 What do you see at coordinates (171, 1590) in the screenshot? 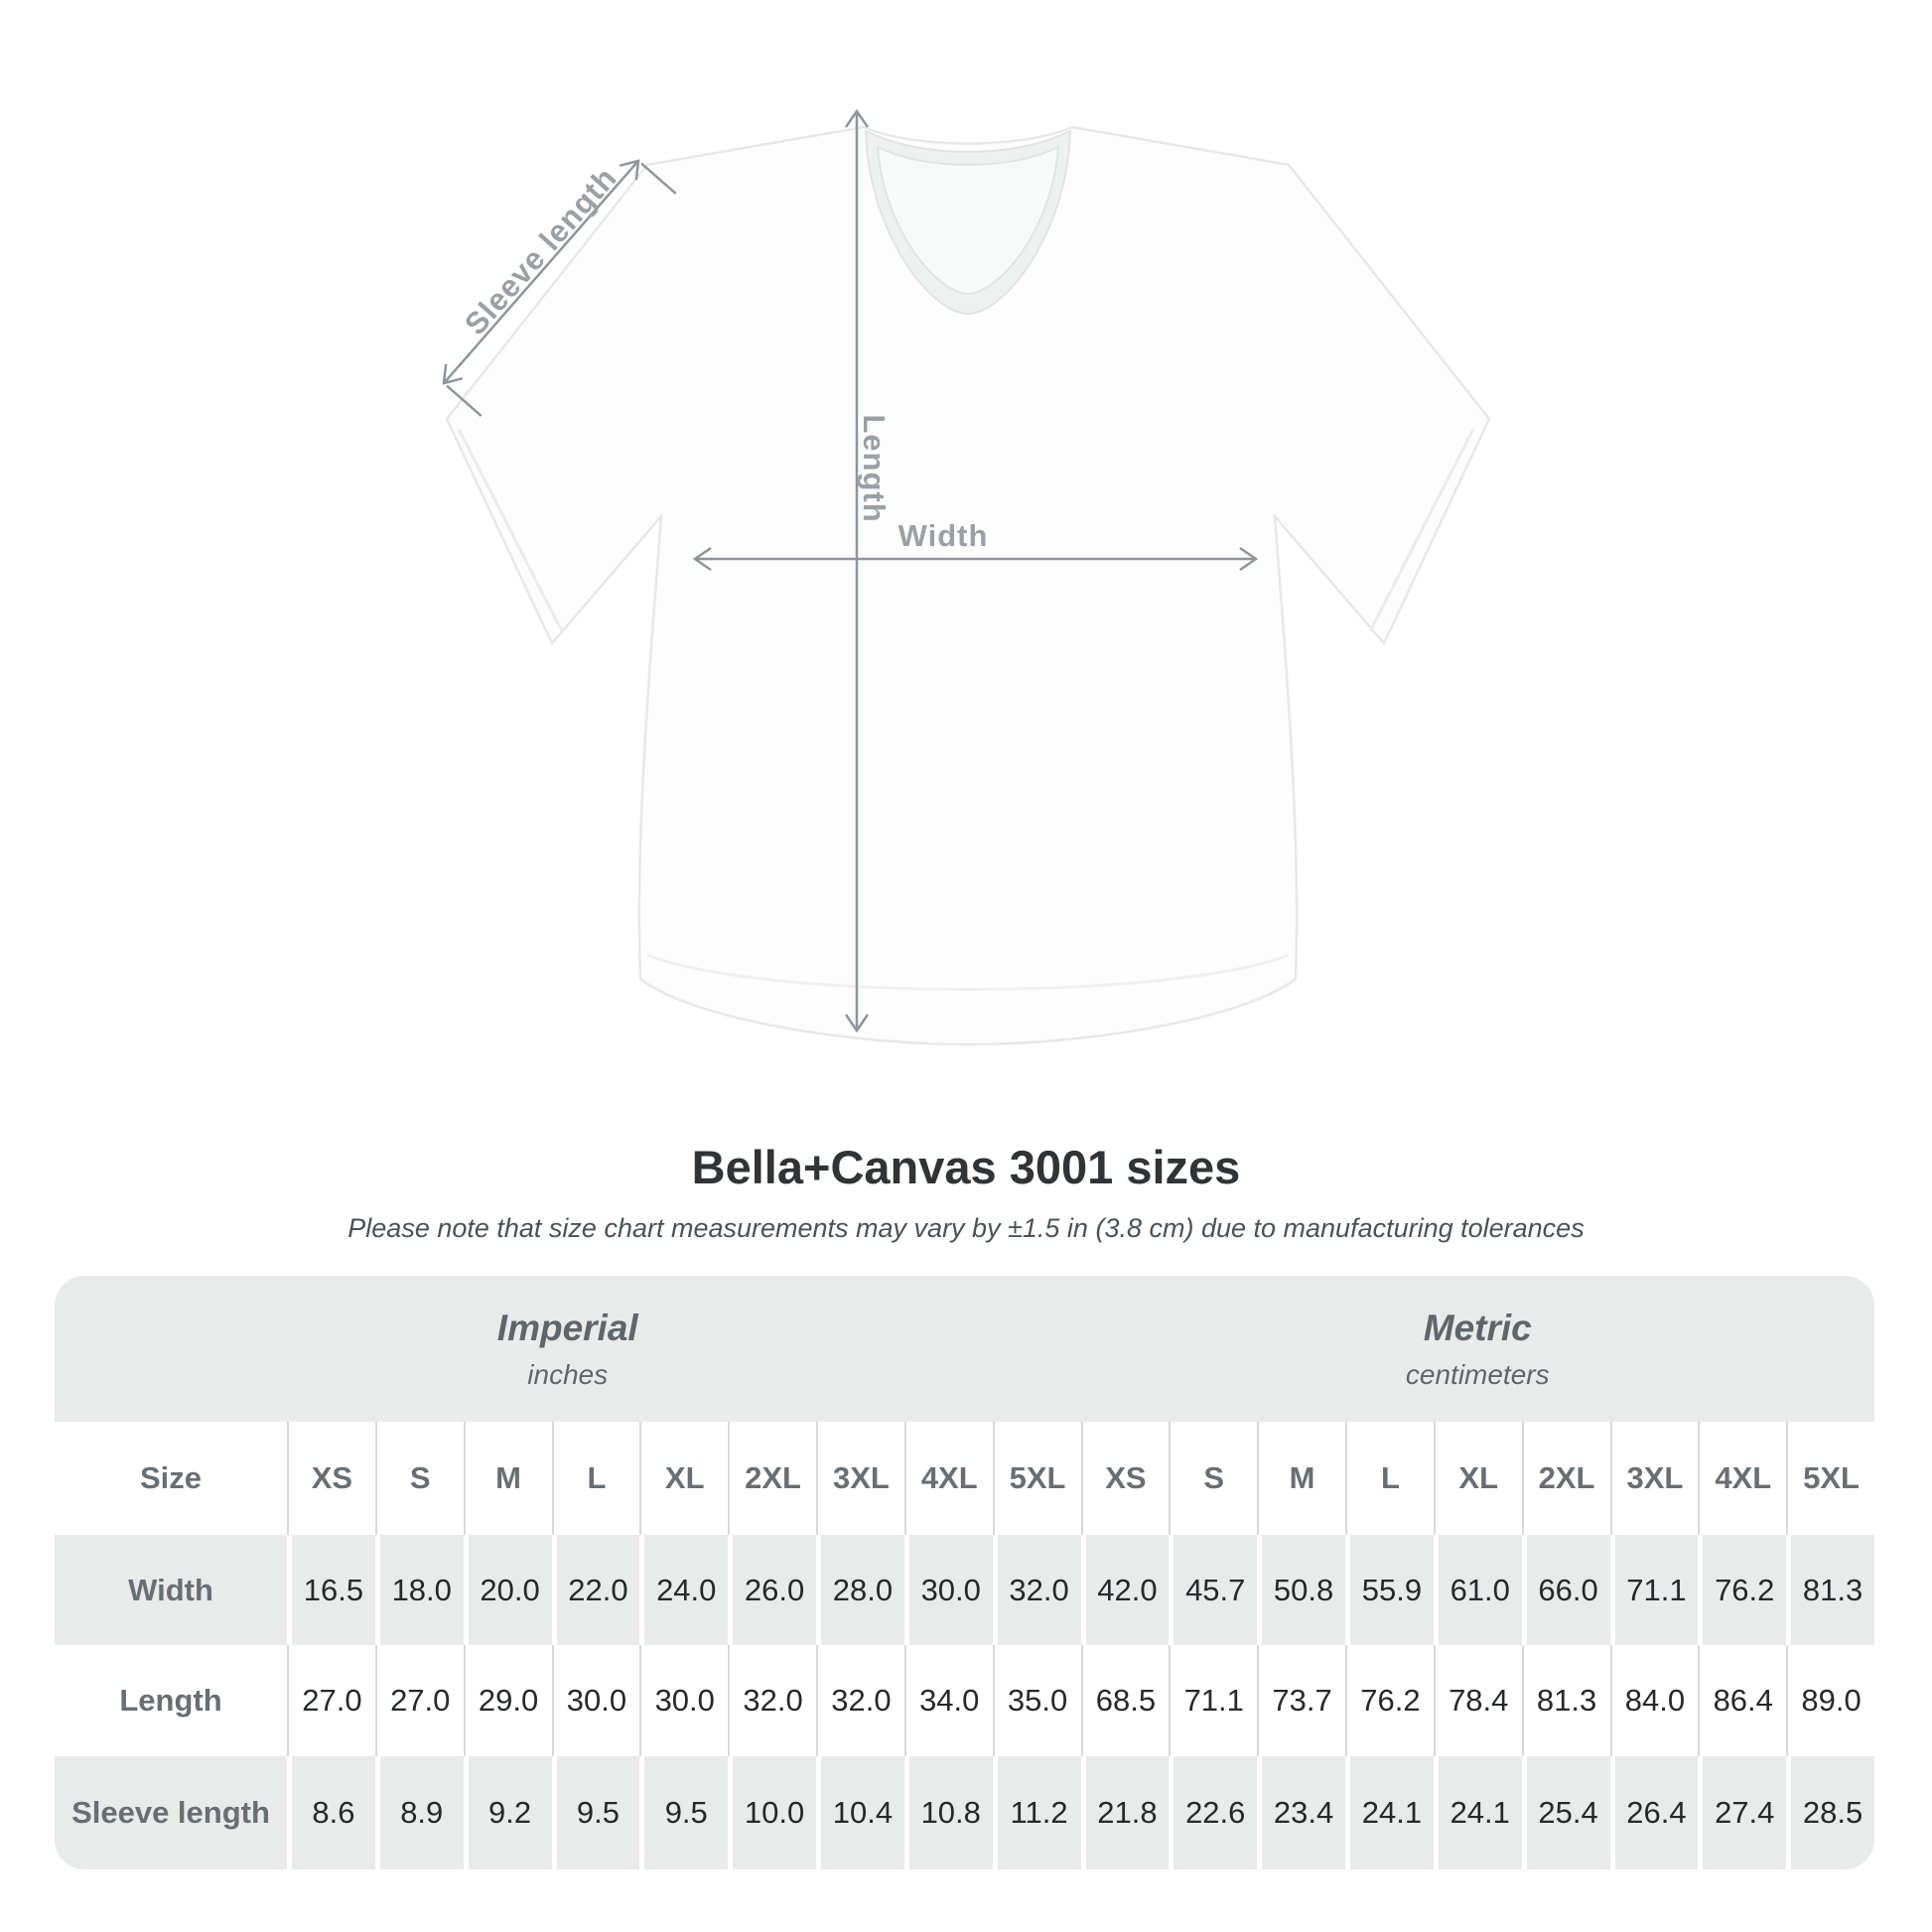
I see `row-label: Width` at bounding box center [171, 1590].